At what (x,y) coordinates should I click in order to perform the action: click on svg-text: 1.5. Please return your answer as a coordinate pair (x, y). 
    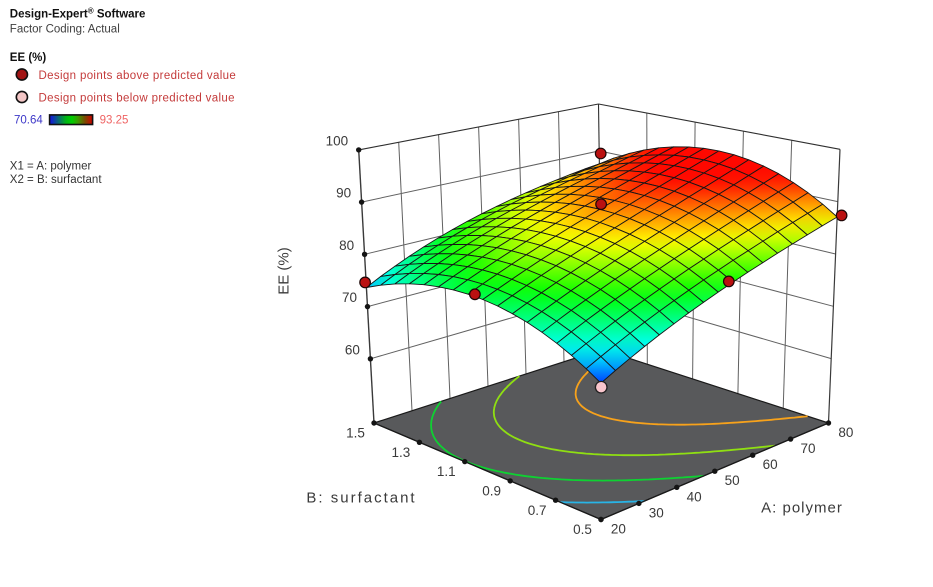
    Looking at the image, I should click on (355, 433).